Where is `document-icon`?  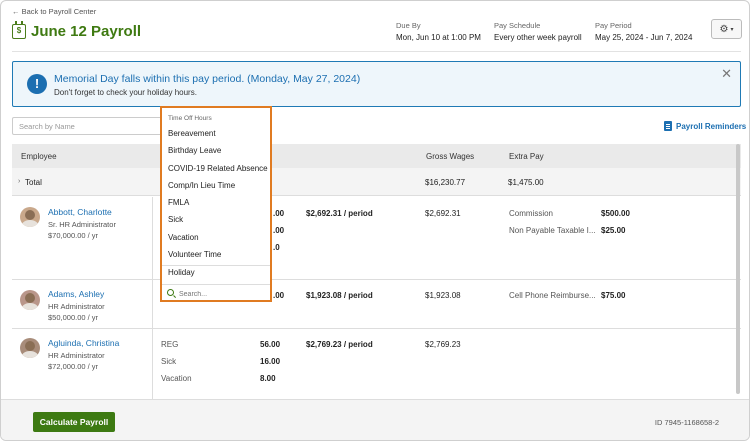
document-icon is located at coordinates (668, 126).